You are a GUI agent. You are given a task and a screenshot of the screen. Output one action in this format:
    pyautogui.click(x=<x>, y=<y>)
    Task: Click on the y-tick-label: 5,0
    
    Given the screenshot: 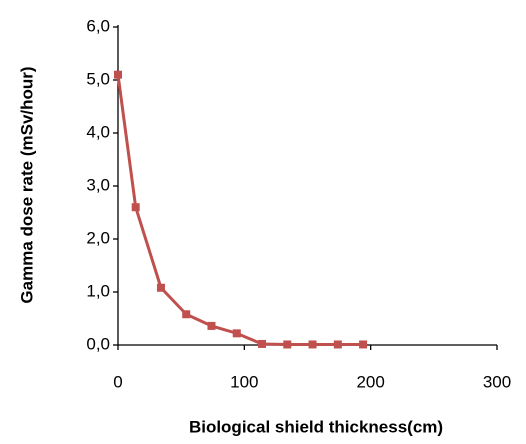 What is the action you would take?
    pyautogui.click(x=98, y=78)
    